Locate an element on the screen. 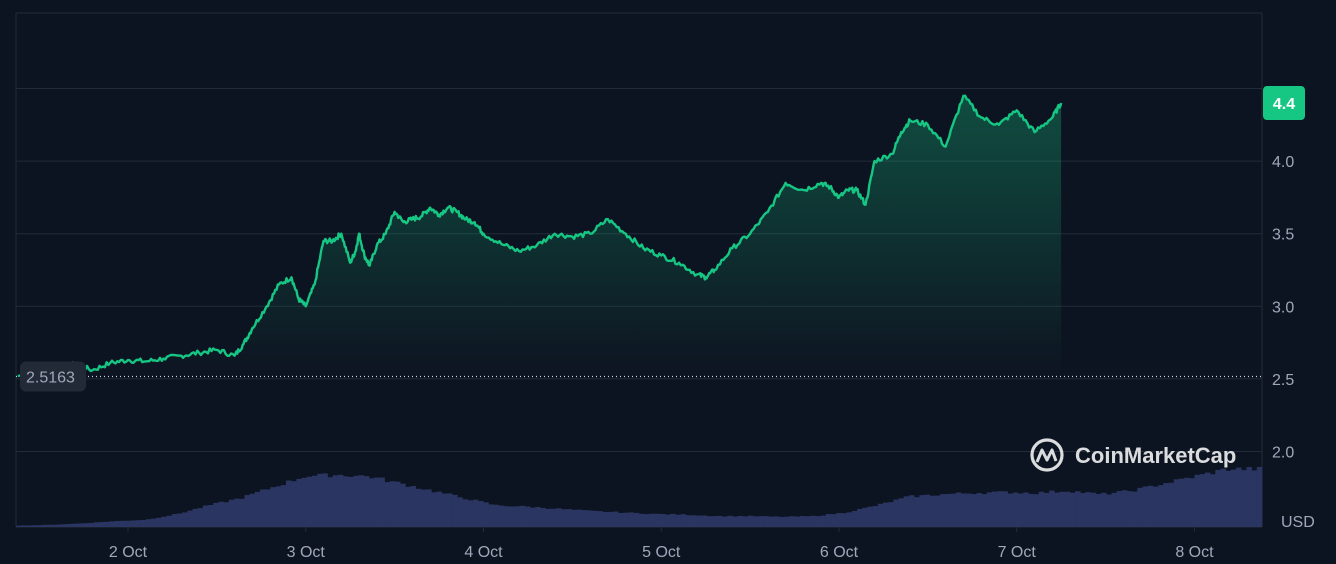 The height and width of the screenshot is (564, 1336). x-tick-label: 8 Oct is located at coordinates (1194, 552).